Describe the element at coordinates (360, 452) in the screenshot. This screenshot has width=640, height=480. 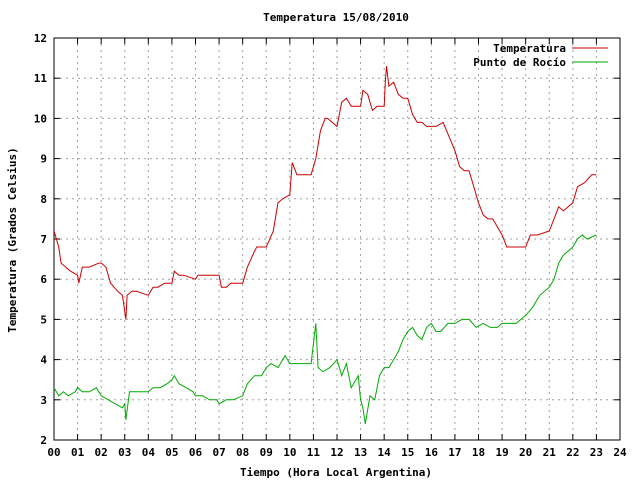
I see `x-tick-label: 13` at that location.